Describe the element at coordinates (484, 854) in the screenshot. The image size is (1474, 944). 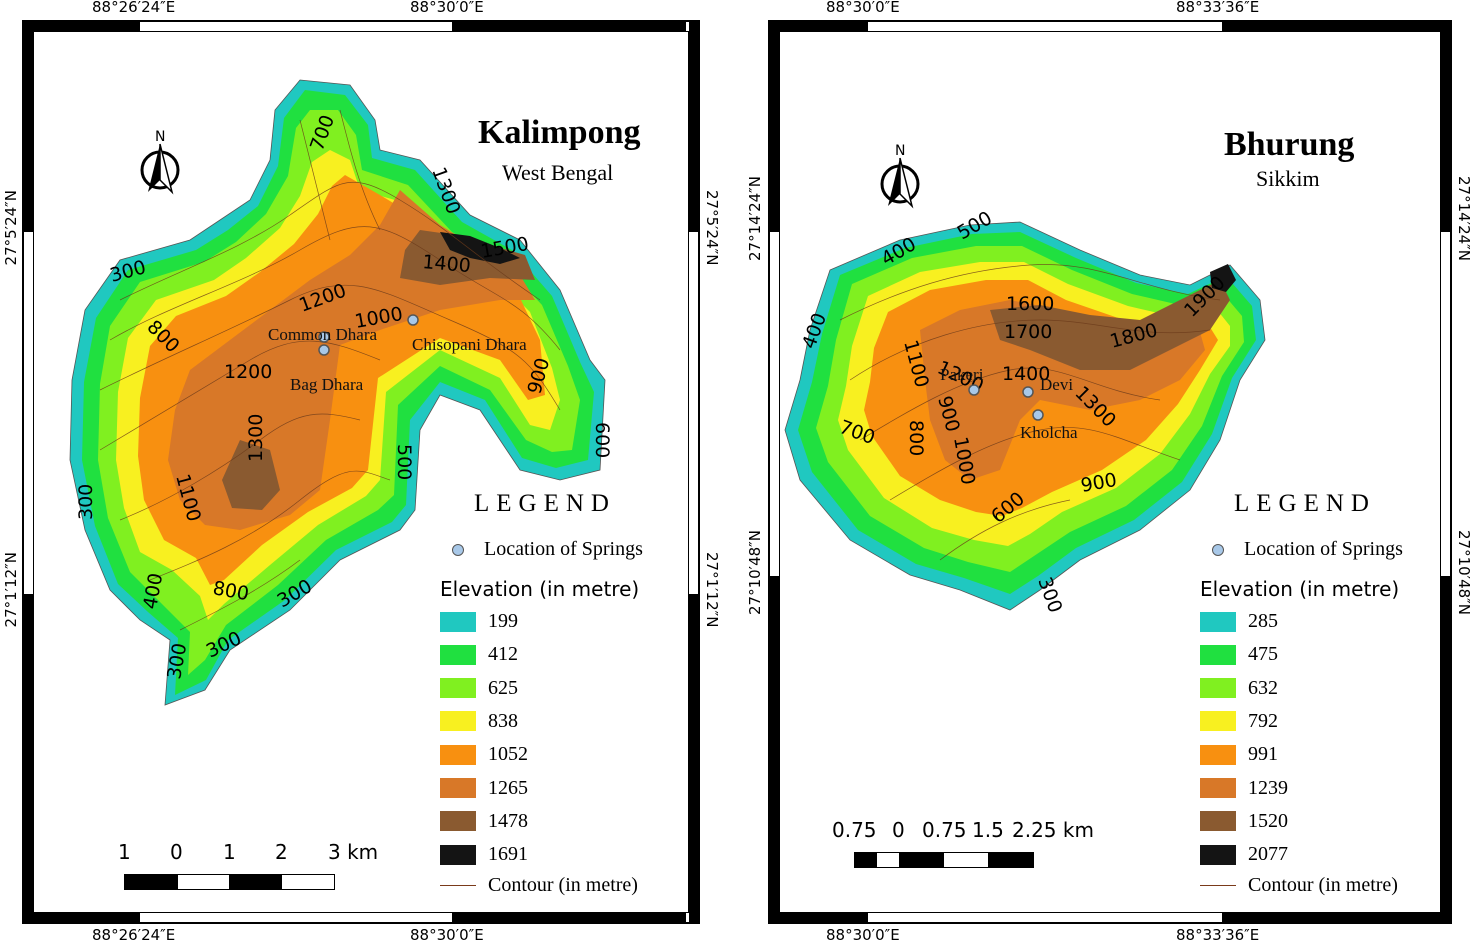
I see `legend-elevation-entry: 1691` at that location.